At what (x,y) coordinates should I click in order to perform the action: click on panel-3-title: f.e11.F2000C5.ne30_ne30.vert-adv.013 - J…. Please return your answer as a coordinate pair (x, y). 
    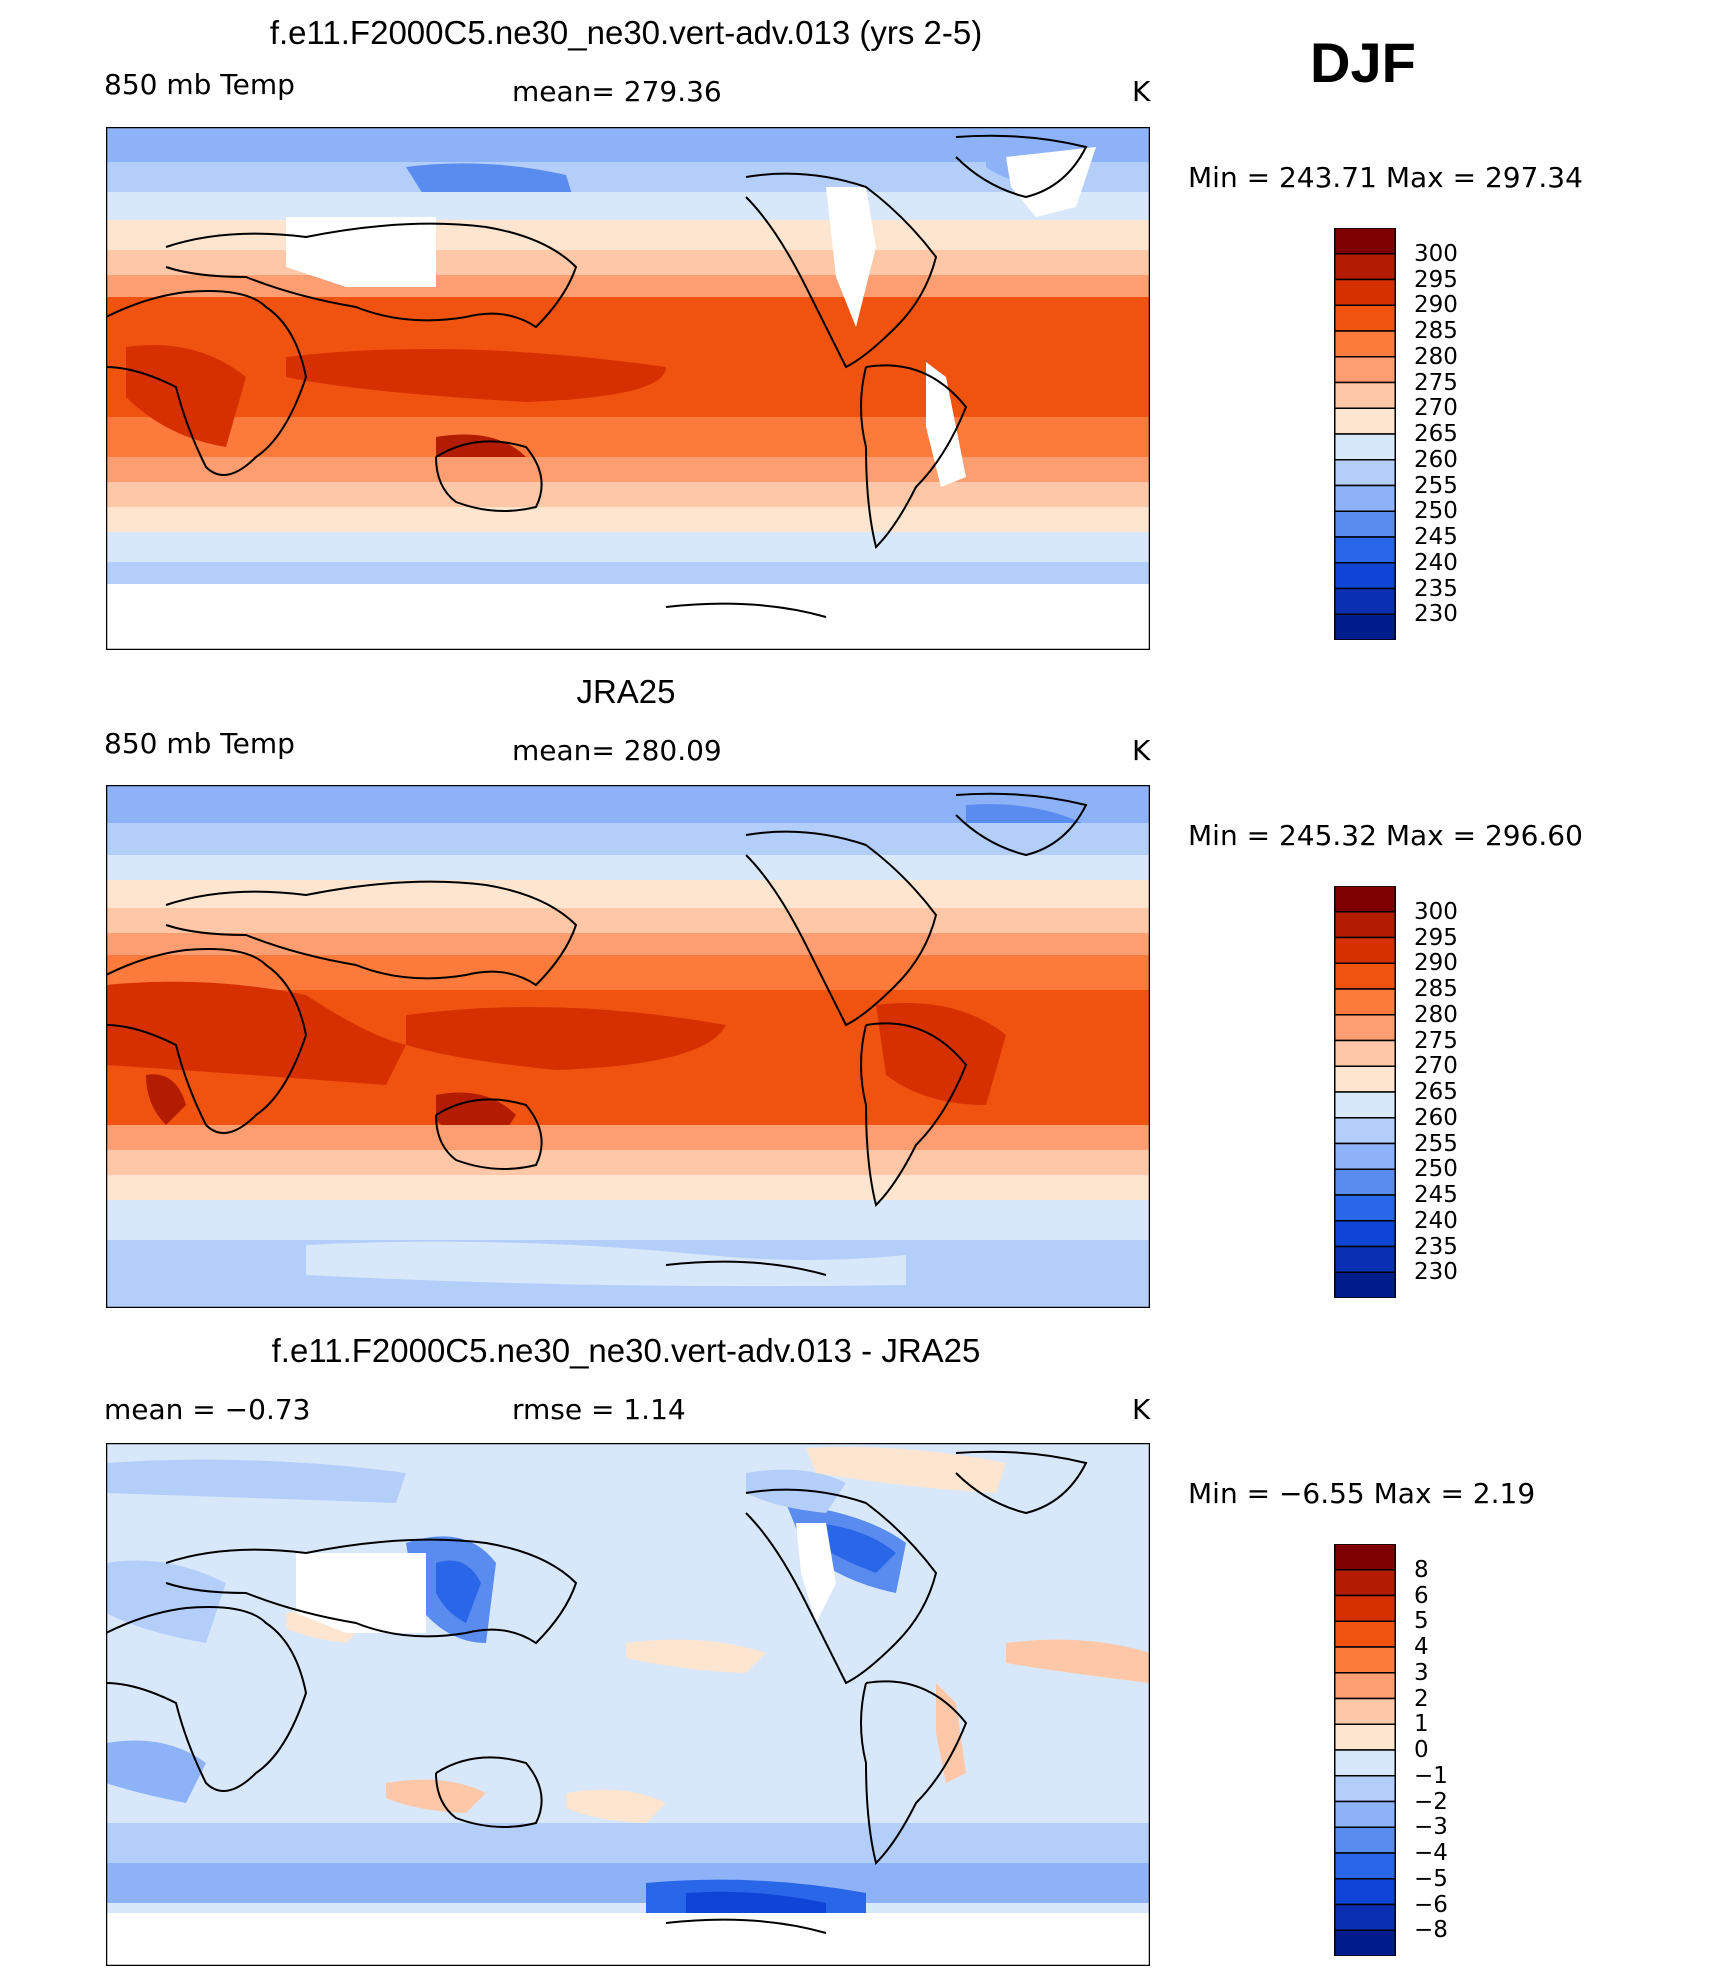
    Looking at the image, I should click on (626, 1350).